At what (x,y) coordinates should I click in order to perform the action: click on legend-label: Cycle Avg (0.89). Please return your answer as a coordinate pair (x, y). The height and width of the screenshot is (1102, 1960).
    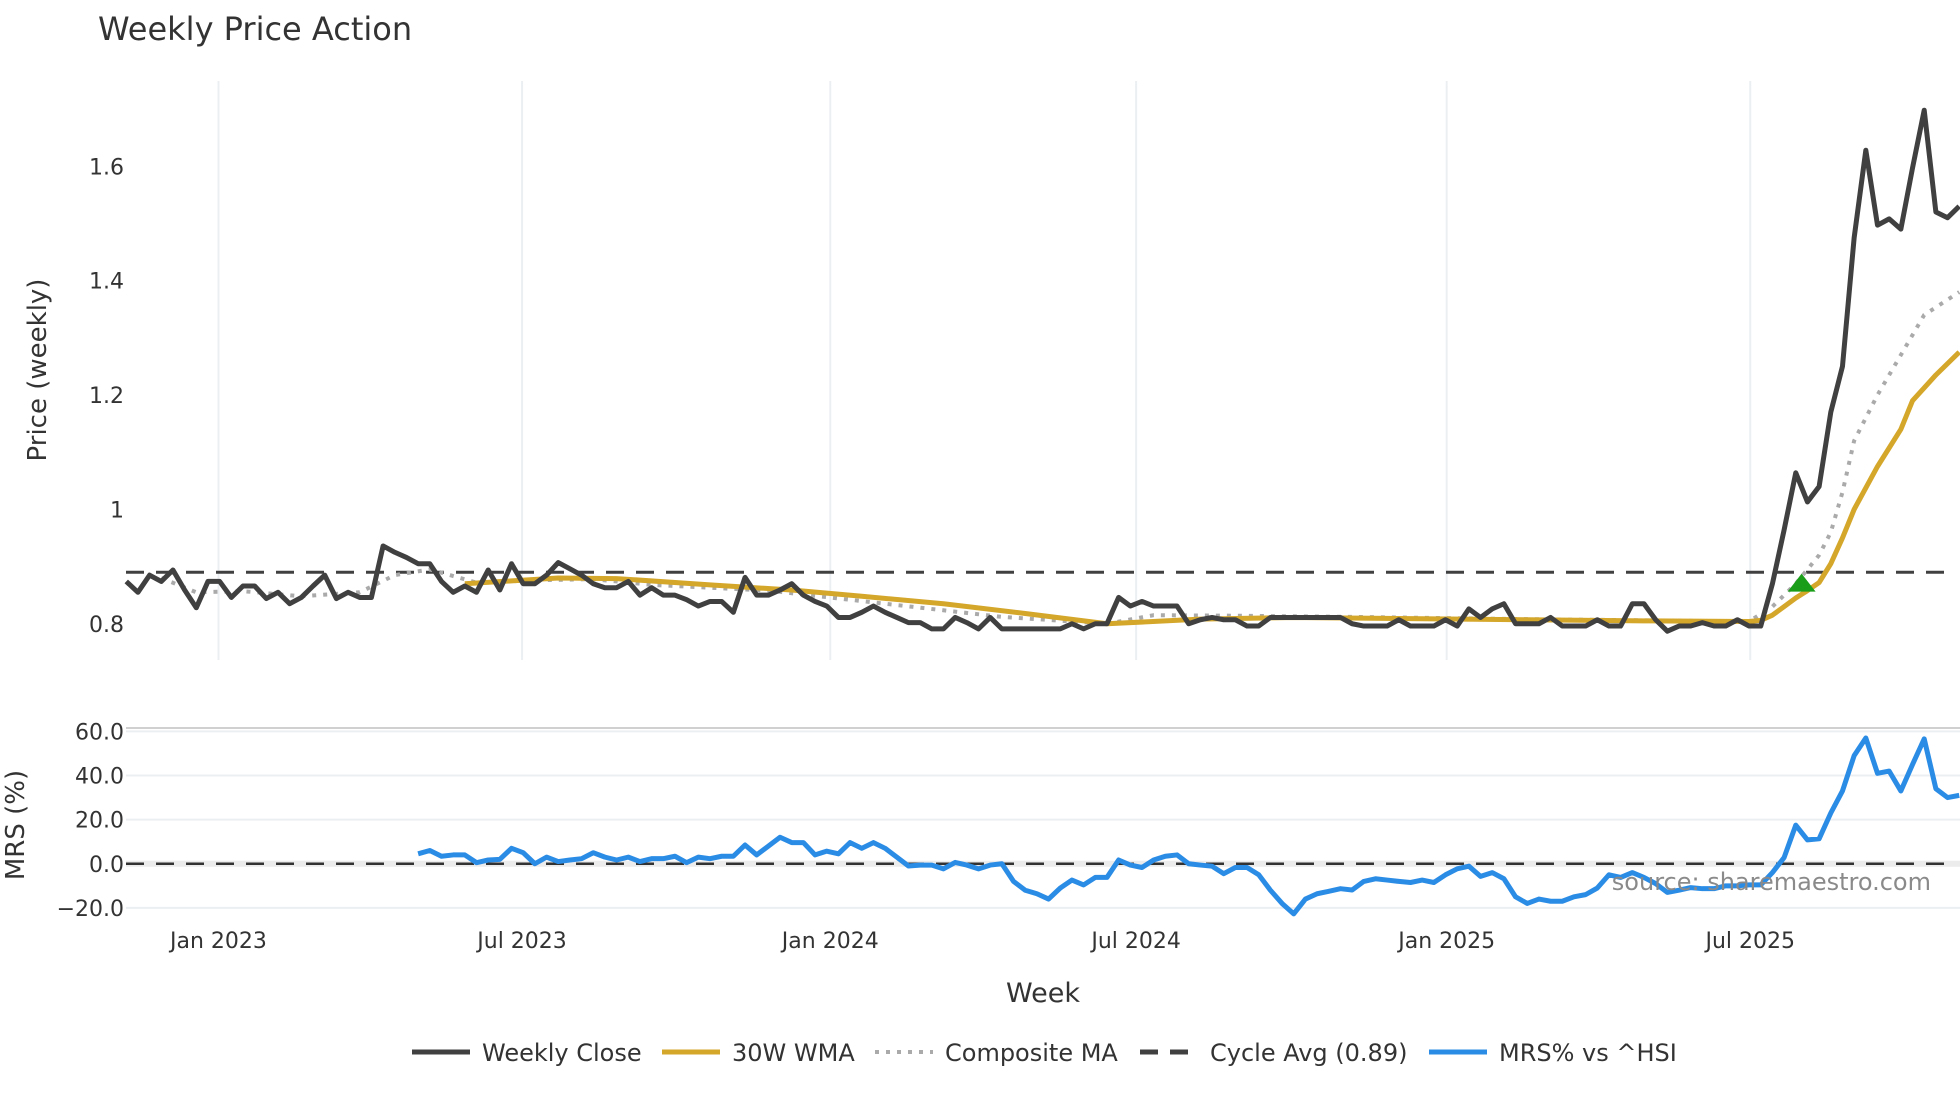
    Looking at the image, I should click on (1308, 1053).